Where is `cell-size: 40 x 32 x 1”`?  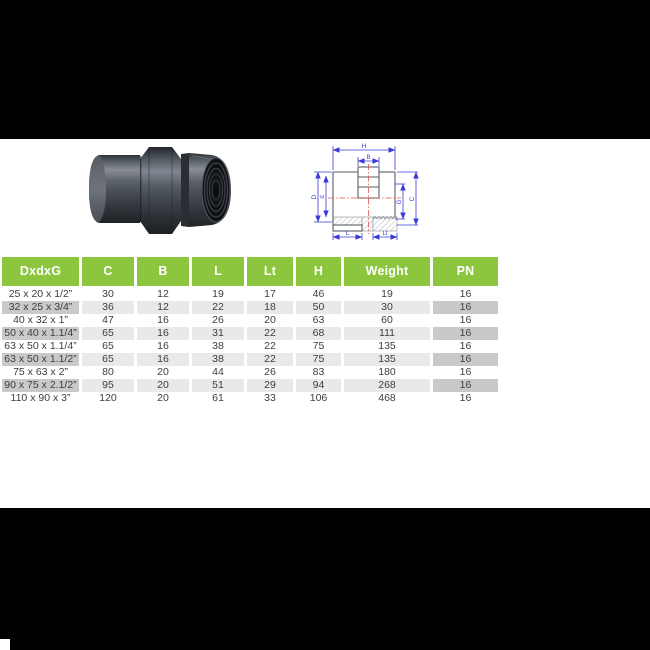 cell-size: 40 x 32 x 1” is located at coordinates (40, 320).